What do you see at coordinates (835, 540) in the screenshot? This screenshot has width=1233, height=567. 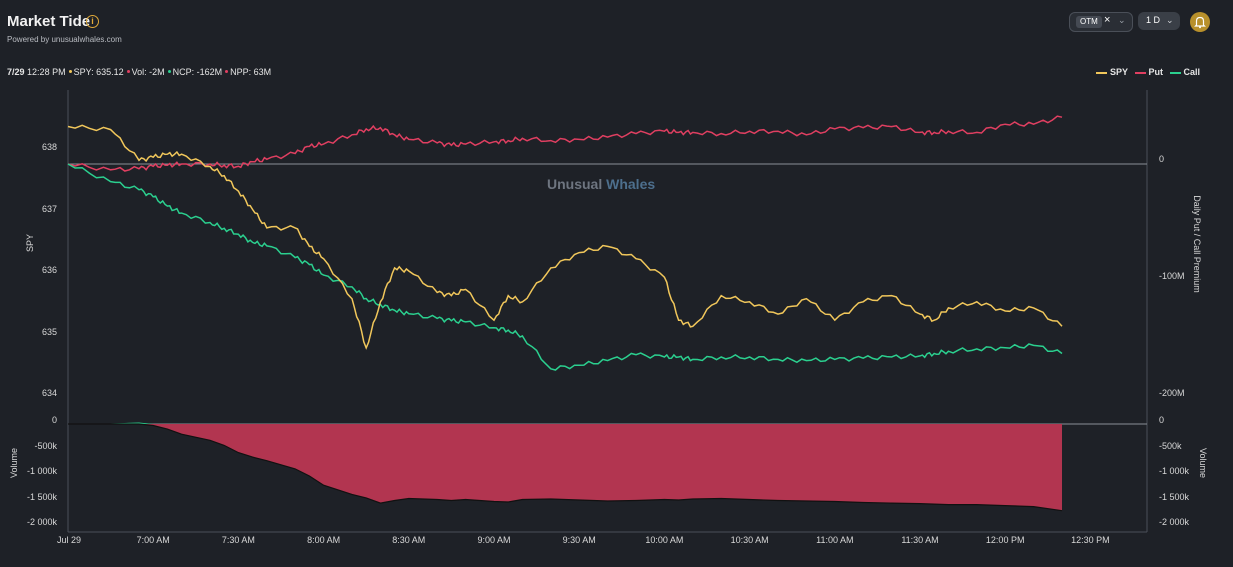 I see `x-tick-label: 11:00 AM` at bounding box center [835, 540].